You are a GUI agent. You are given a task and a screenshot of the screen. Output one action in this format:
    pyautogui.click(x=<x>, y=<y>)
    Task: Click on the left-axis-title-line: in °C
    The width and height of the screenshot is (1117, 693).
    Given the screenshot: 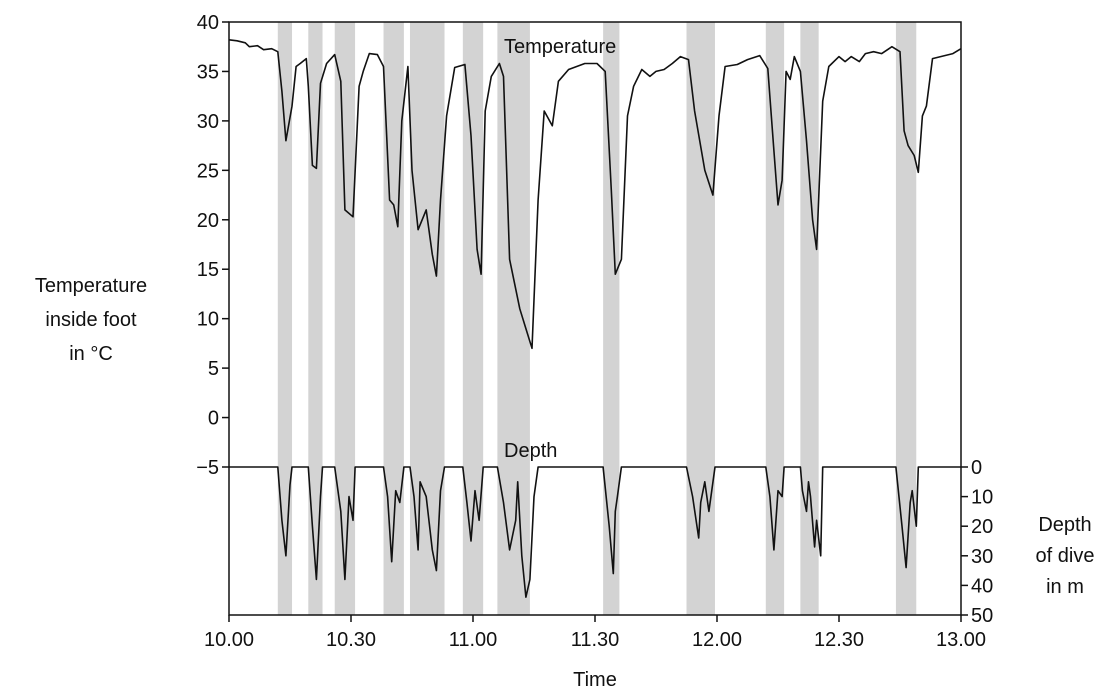 What is the action you would take?
    pyautogui.click(x=91, y=354)
    